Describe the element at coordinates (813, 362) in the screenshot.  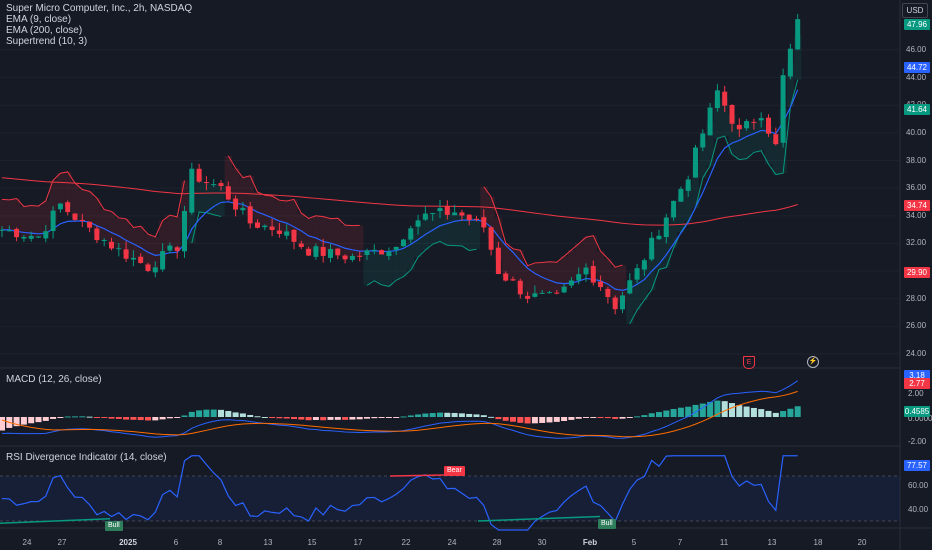
I see `dividend-icon: ⚡` at that location.